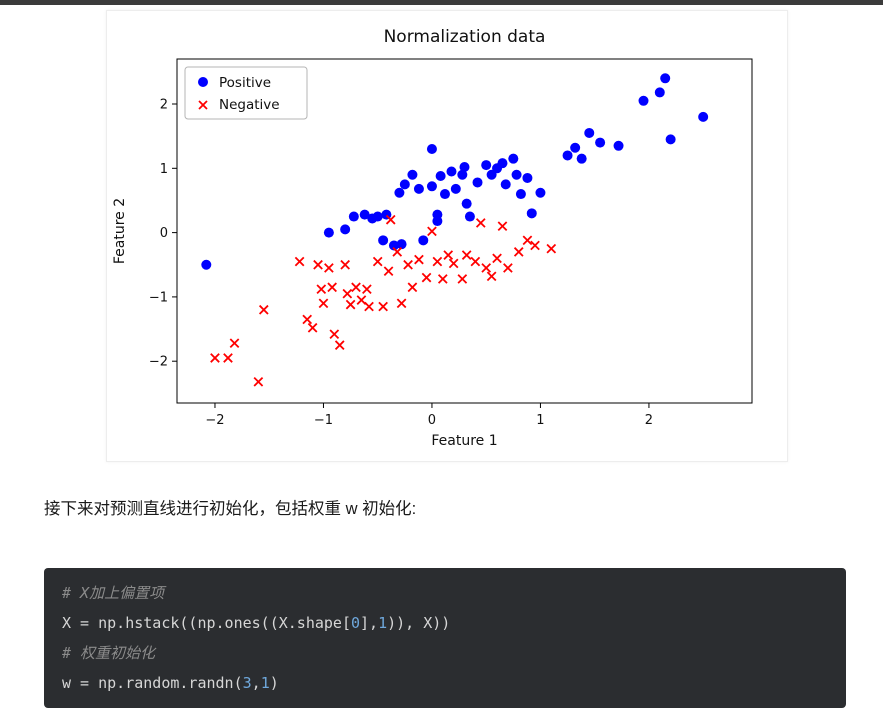 This screenshot has width=883, height=716. I want to click on chart-title: Normalization data, so click(465, 37).